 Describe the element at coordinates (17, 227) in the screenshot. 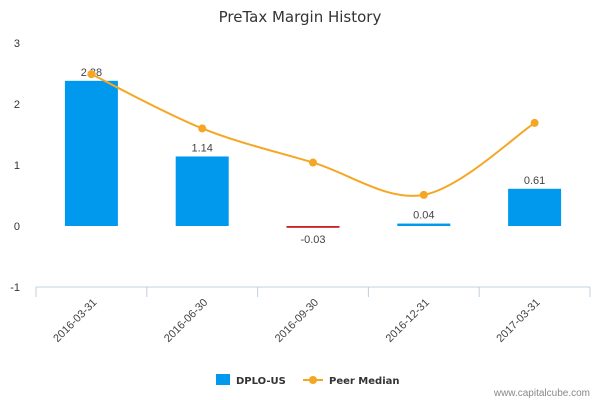

I see `y-tick-label: 0` at that location.